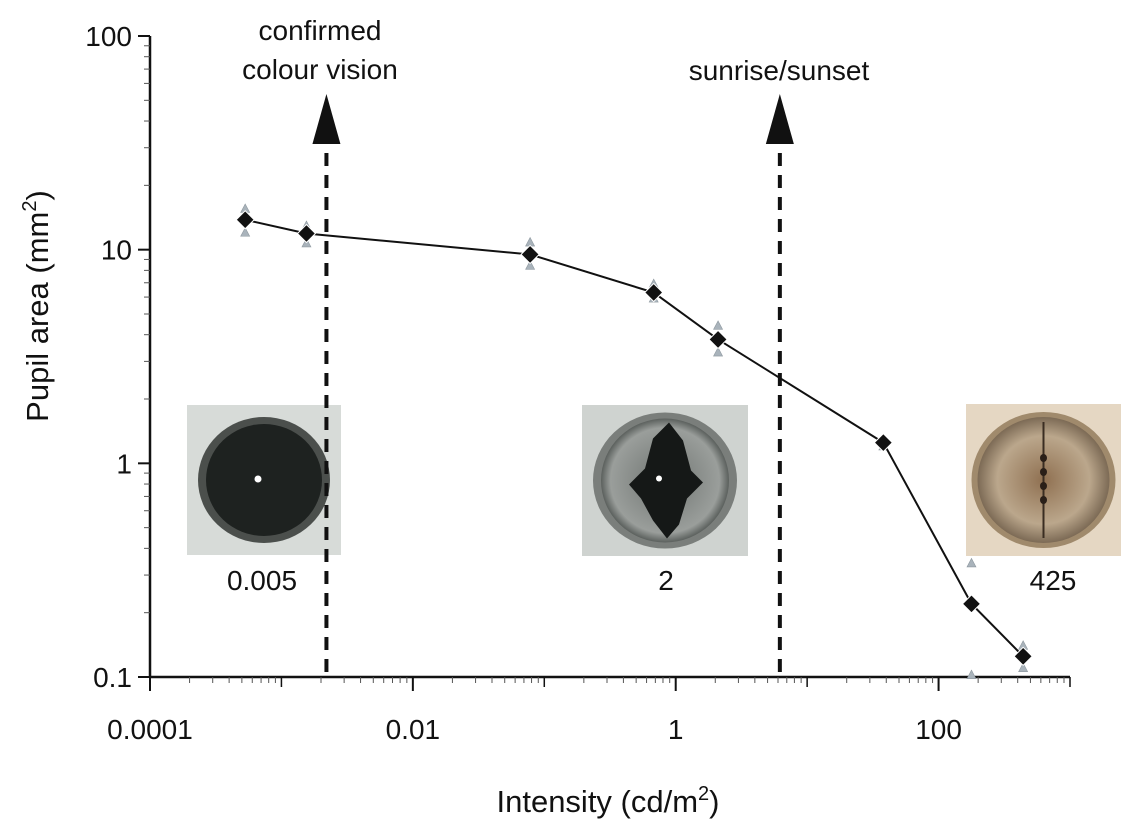  Describe the element at coordinates (112, 677) in the screenshot. I see `y-tick-label: 0.1` at that location.